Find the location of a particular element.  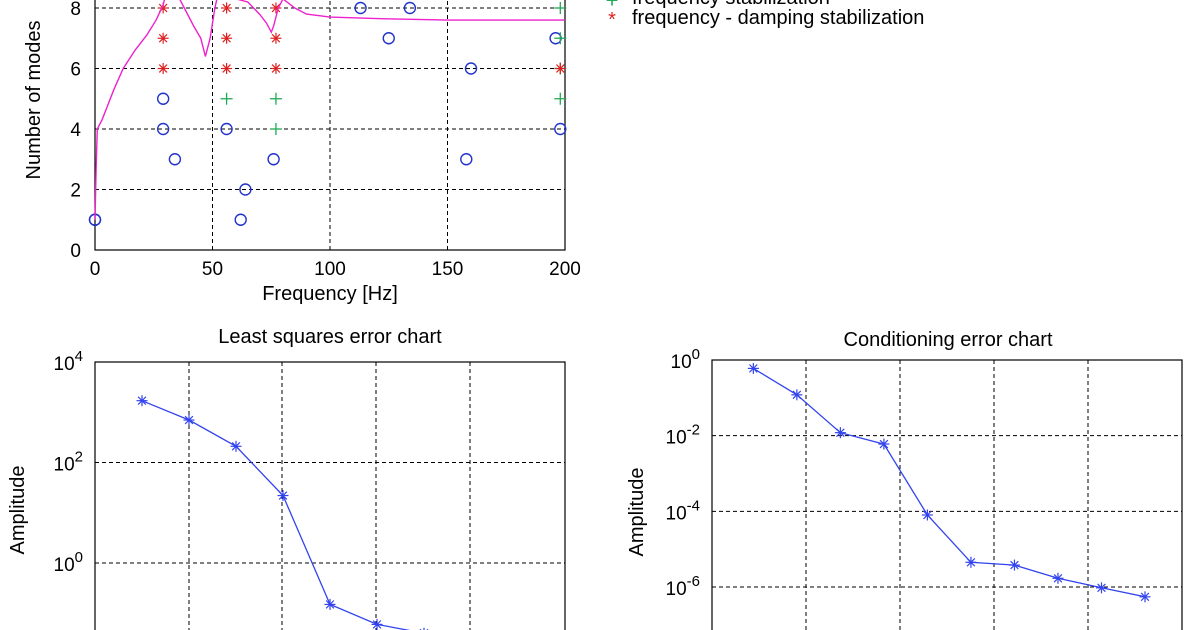

c3-series-line is located at coordinates (949, 482).